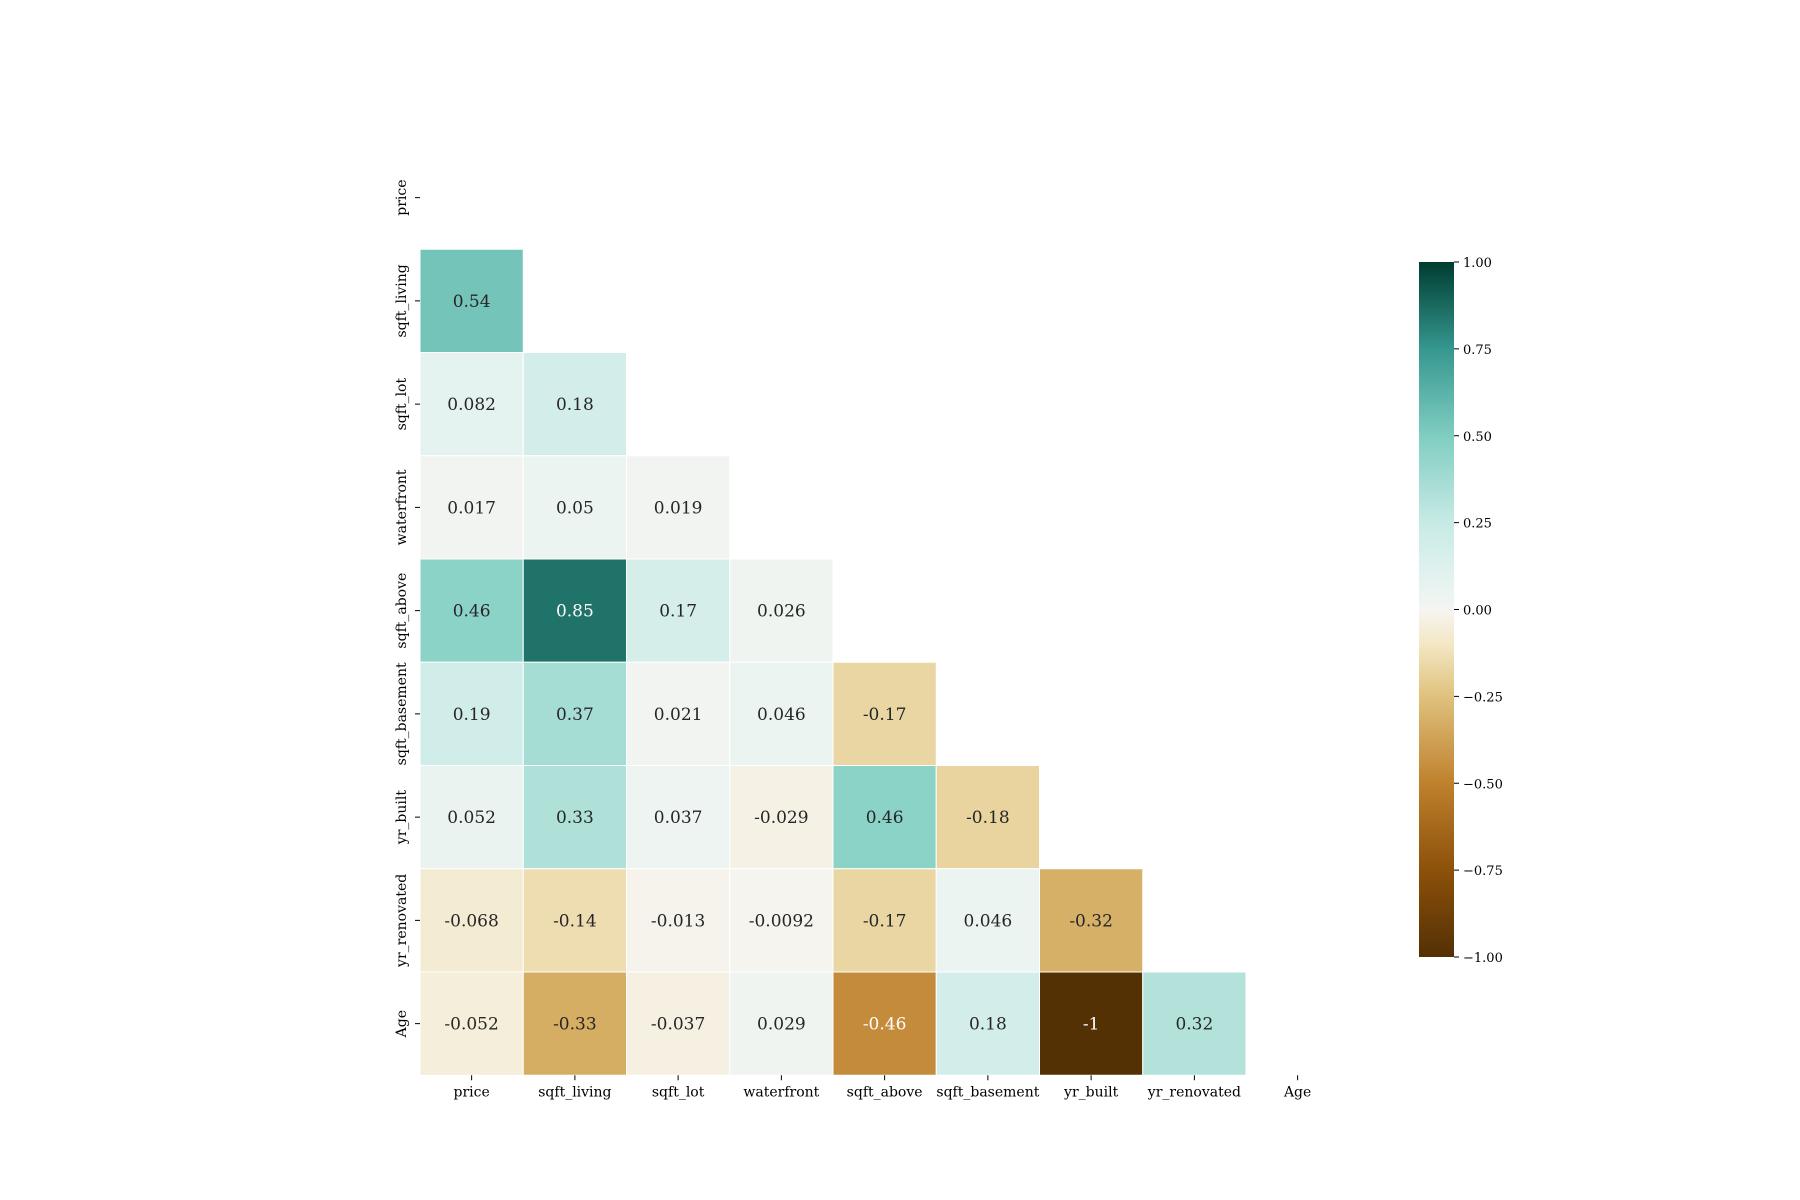  What do you see at coordinates (574, 1092) in the screenshot?
I see `x-tick-label-sqft_living: sqft_living` at bounding box center [574, 1092].